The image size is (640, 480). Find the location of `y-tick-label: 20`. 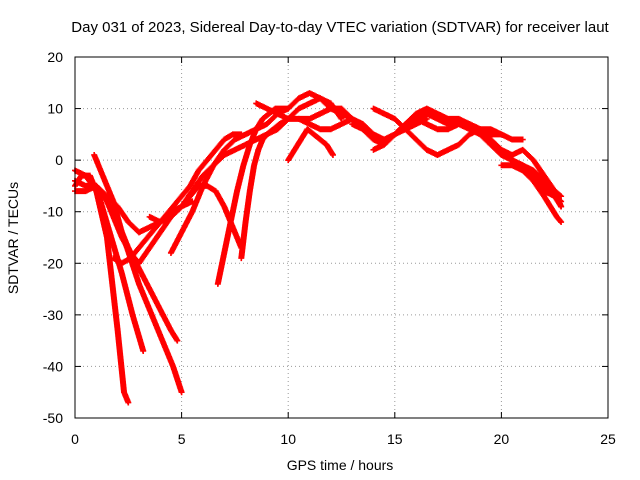

y-tick-label: 20 is located at coordinates (55, 57).